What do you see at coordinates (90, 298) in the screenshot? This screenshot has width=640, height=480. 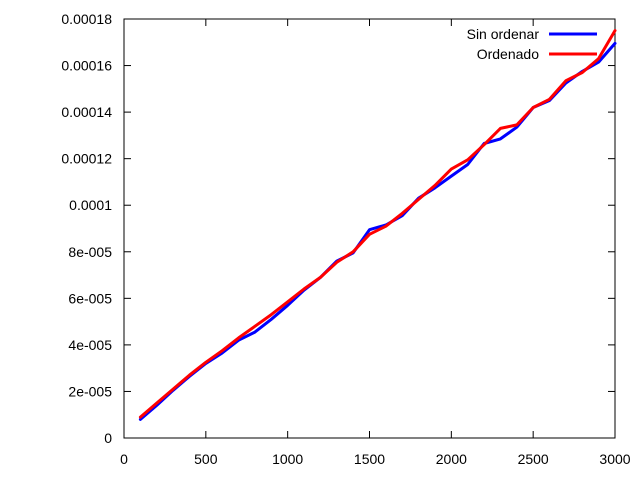 I see `y-tick-label: 6e-005` at bounding box center [90, 298].